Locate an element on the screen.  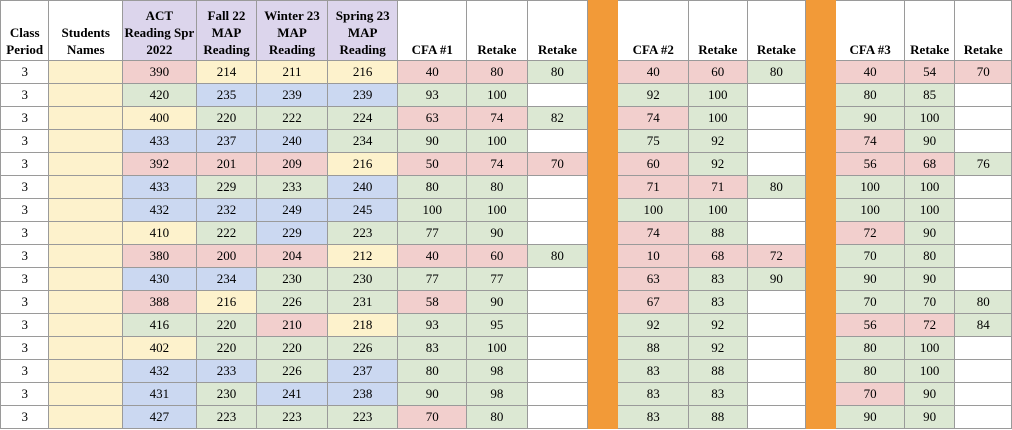
cfa2-cell: 60 is located at coordinates (653, 164).